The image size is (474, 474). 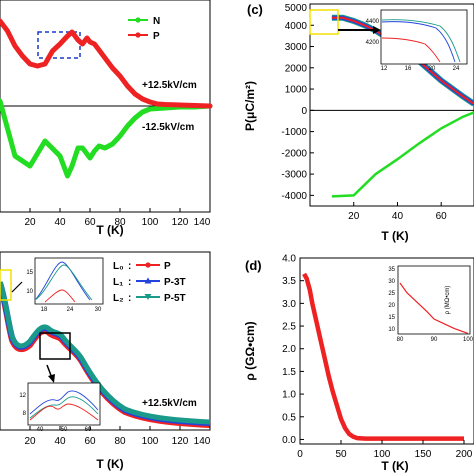 I want to click on y-tick-label: 1.5, so click(x=289, y=372).